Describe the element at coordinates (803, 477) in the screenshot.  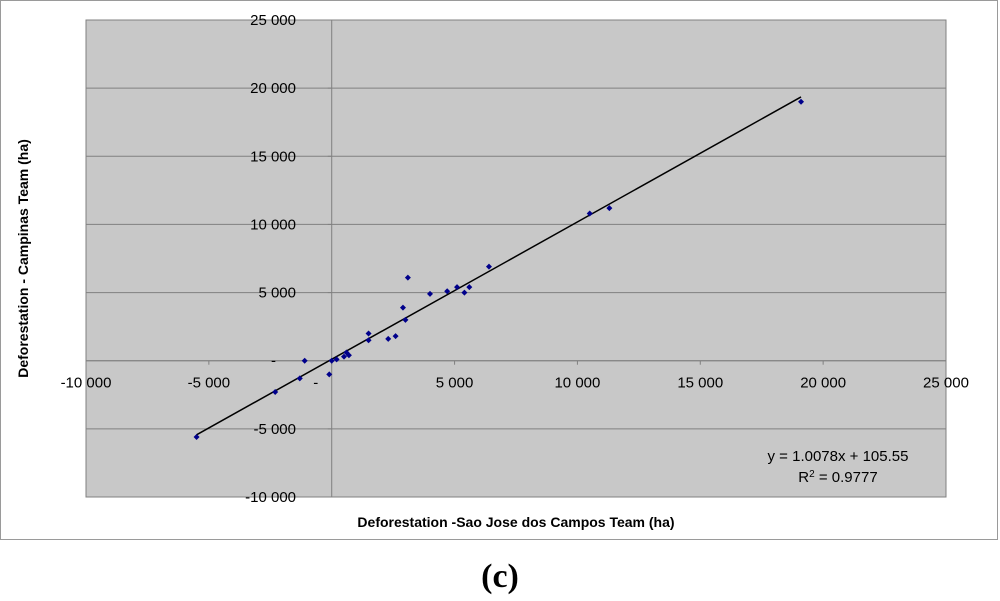
I see `r2-prefix: R` at that location.